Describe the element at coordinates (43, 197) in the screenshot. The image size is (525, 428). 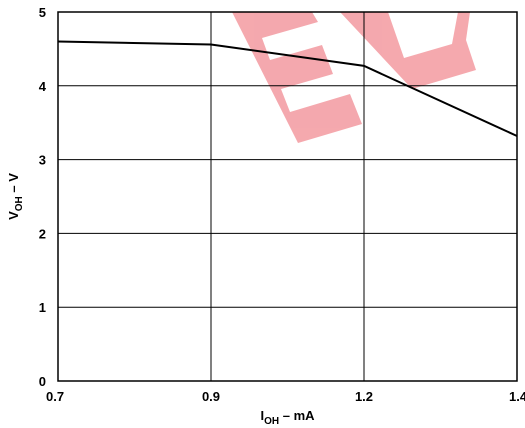
I see `y-tick-labels: 0 1 2 3 4 5` at that location.